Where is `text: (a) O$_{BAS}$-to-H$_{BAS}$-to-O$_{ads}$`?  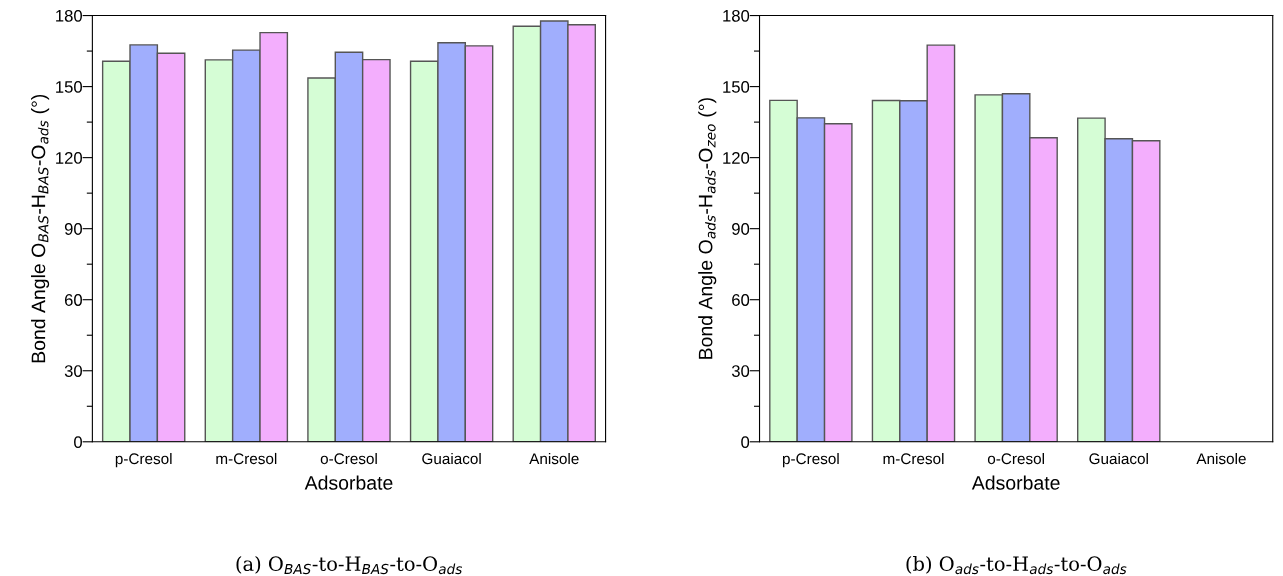
text: (a) O$_{BAS}$-to-H$_{BAS}$-to-O$_{ads}$ is located at coordinates (349, 565).